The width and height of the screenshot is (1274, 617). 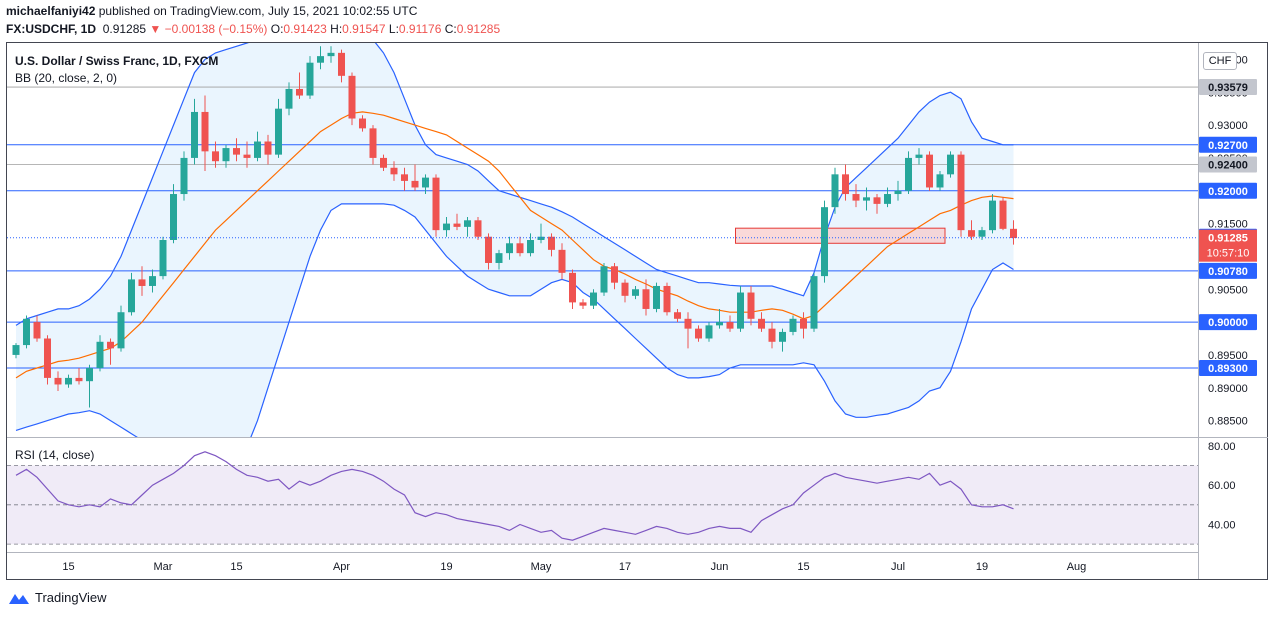 What do you see at coordinates (1228, 225) in the screenshot?
I see `price-tick-label: 0.91500` at bounding box center [1228, 225].